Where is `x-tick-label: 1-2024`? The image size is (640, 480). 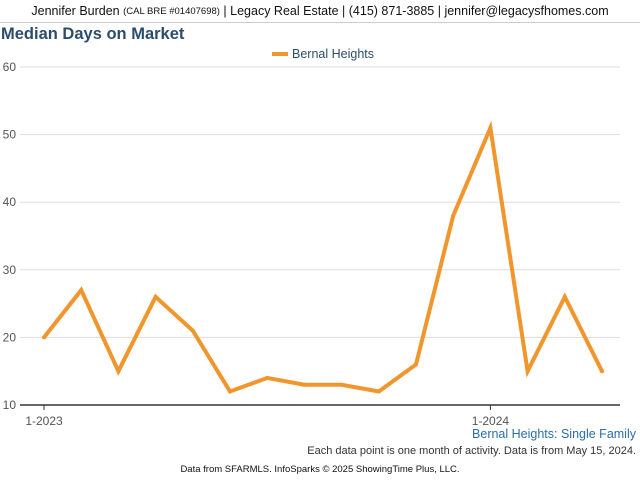
x-tick-label: 1-2024 is located at coordinates (491, 421).